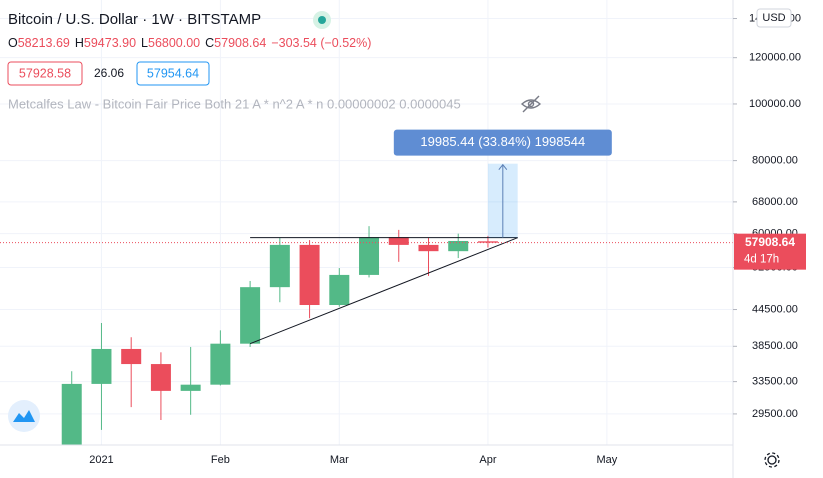 This screenshot has height=478, width=823. Describe the element at coordinates (770, 251) in the screenshot. I see `price-label-box` at that location.